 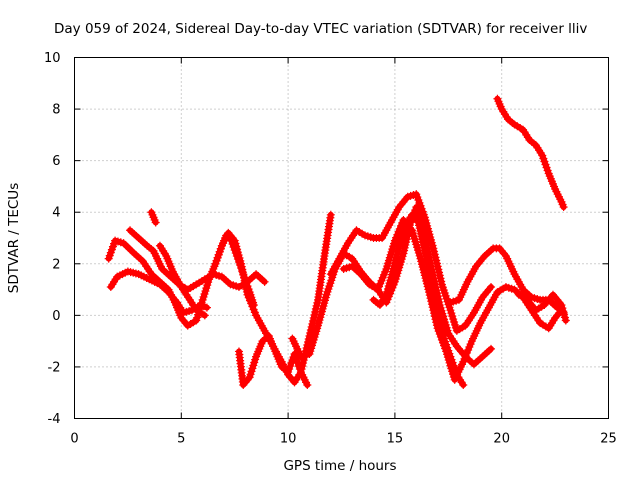 I want to click on series-pass-e, so click(x=153, y=217).